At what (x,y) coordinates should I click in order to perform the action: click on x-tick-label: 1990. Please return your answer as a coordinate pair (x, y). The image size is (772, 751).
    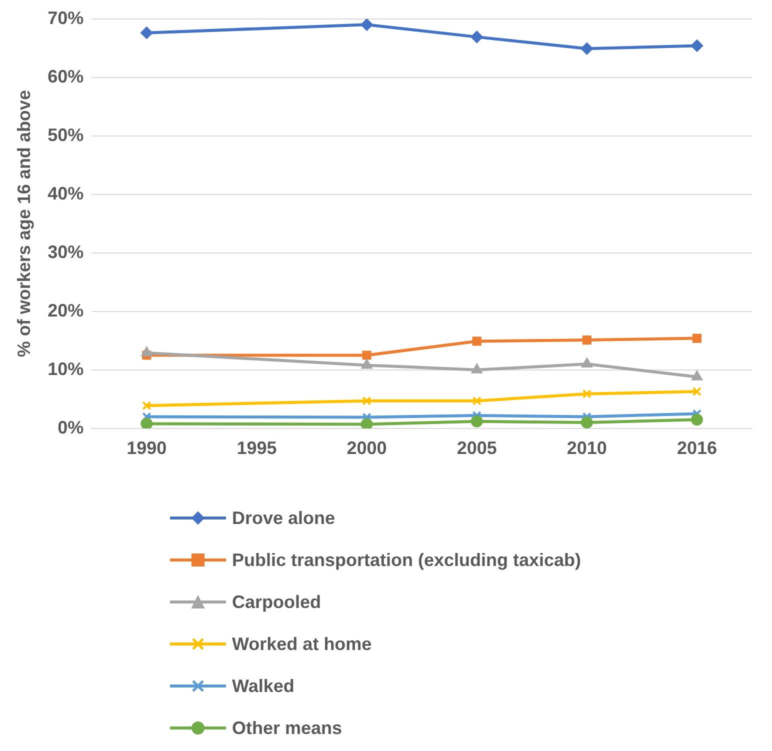
    Looking at the image, I should click on (146, 448).